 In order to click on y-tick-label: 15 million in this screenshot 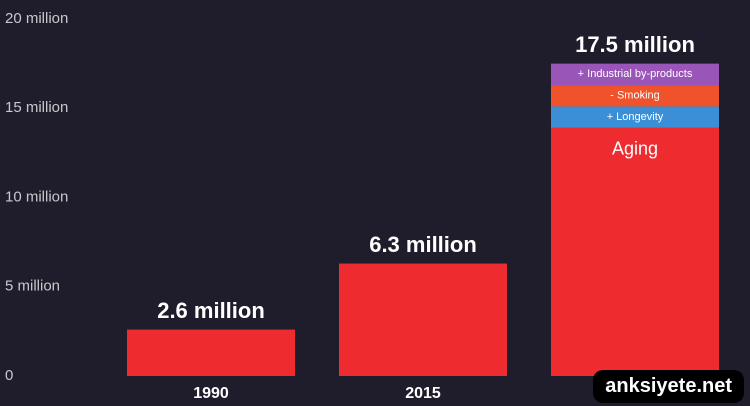, I will do `click(36, 107)`.